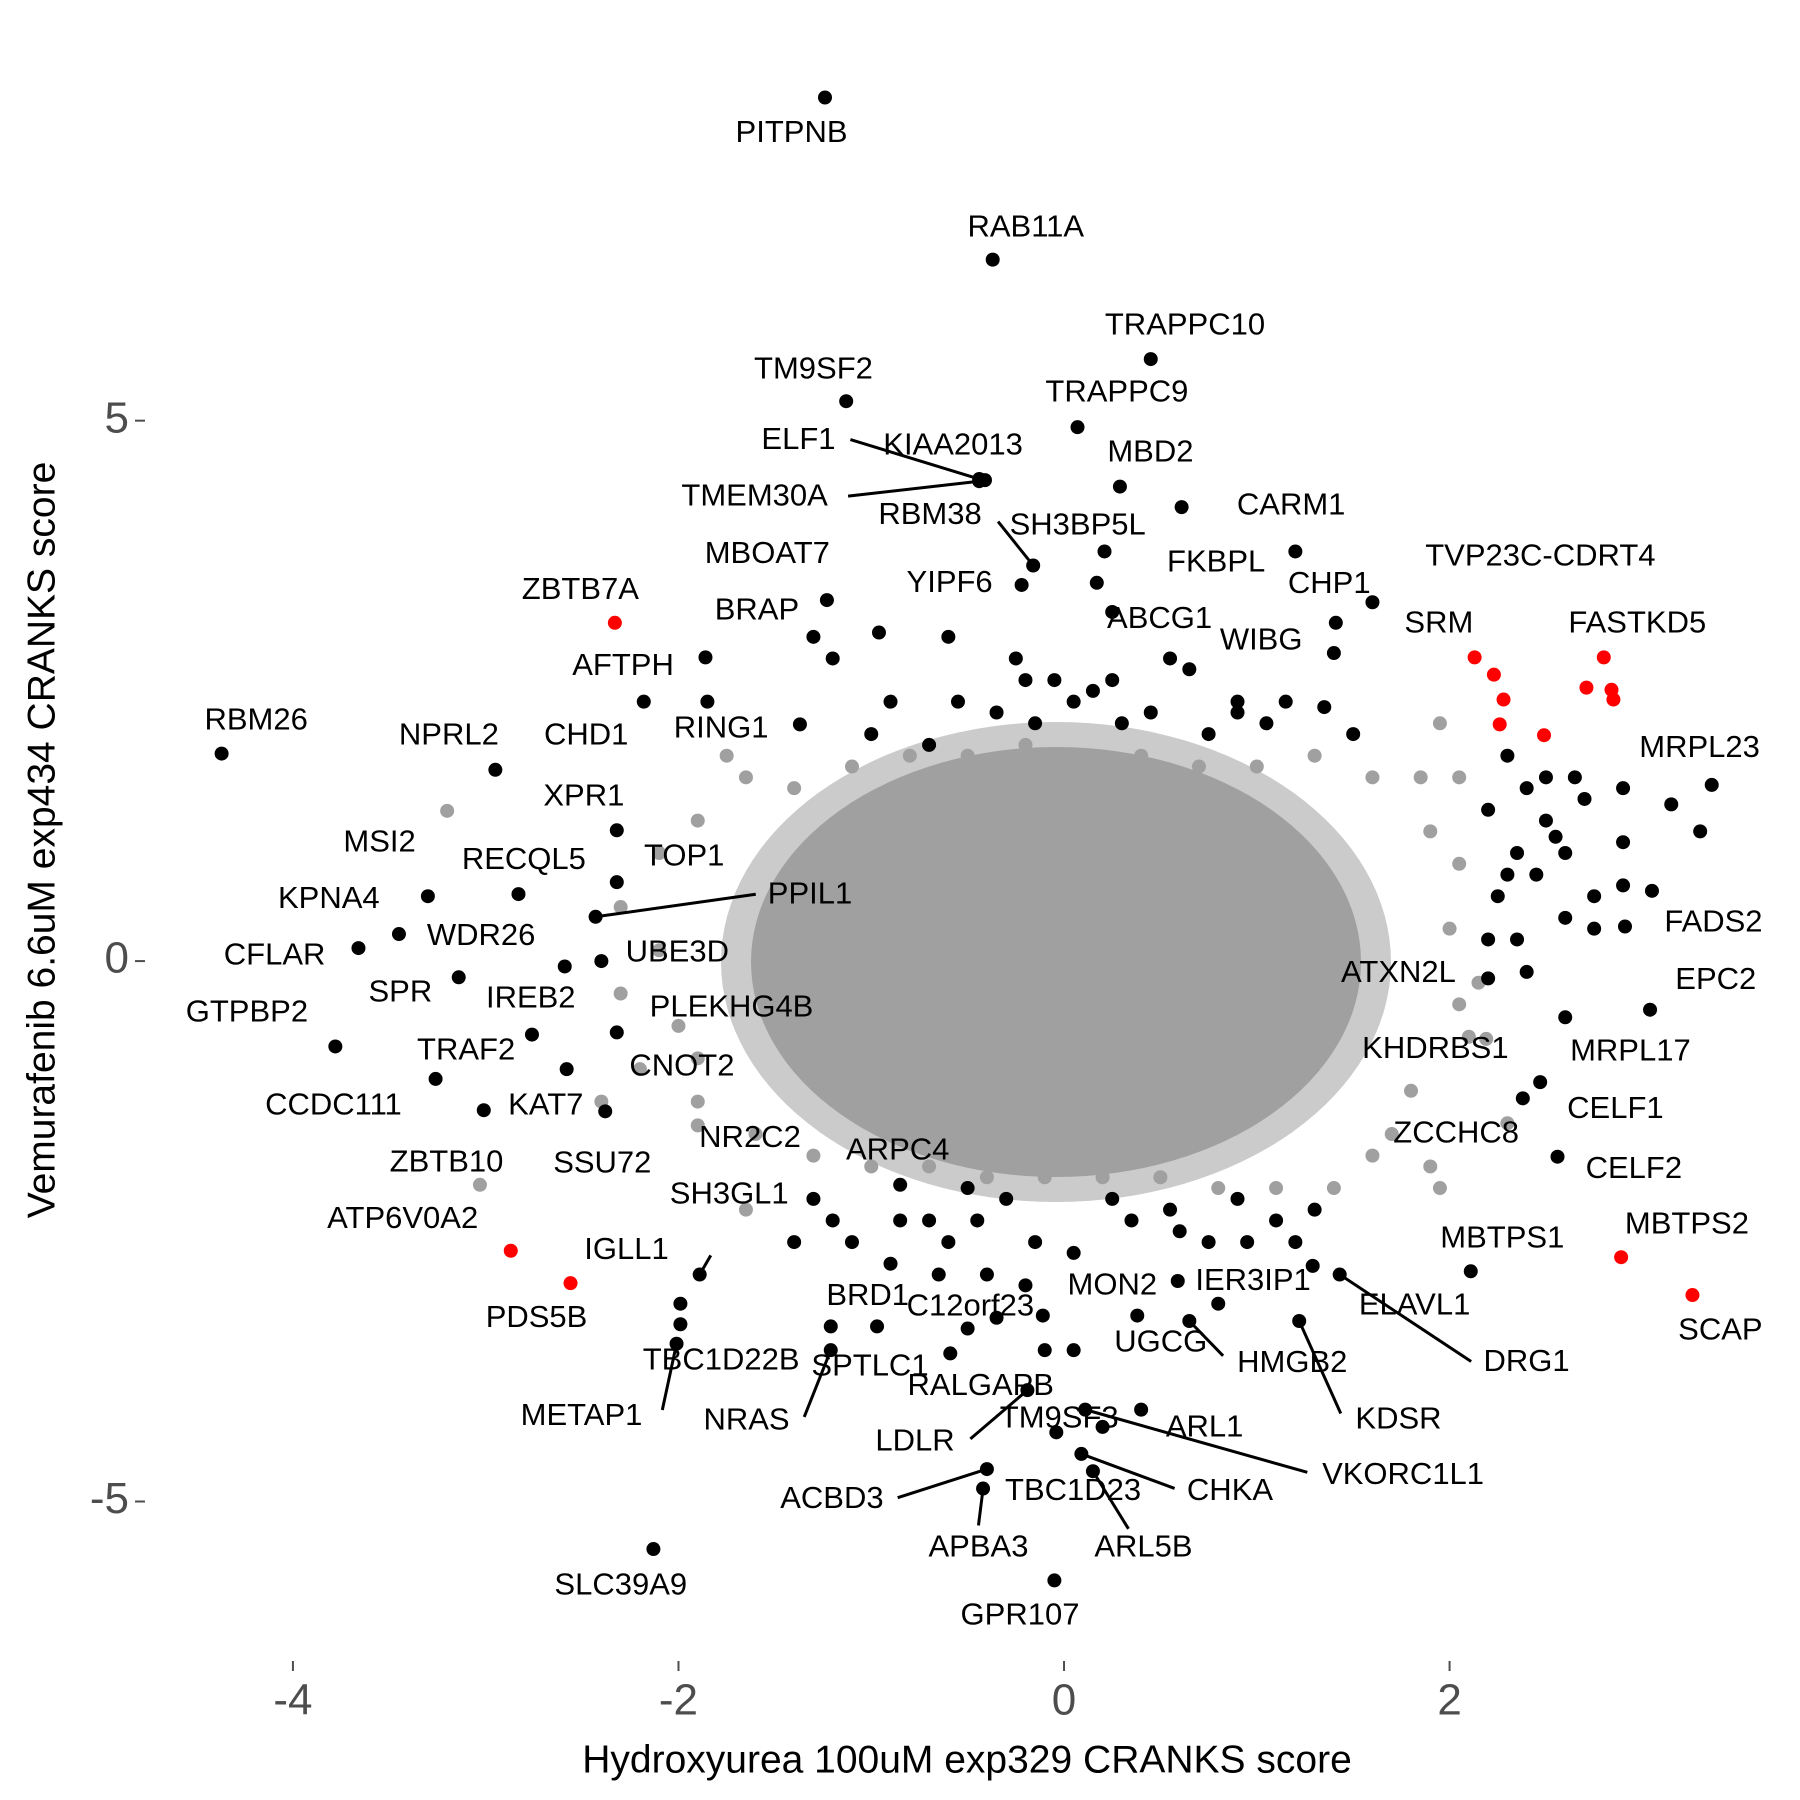 The image size is (1800, 1800). I want to click on point-label: MSI2, so click(379, 841).